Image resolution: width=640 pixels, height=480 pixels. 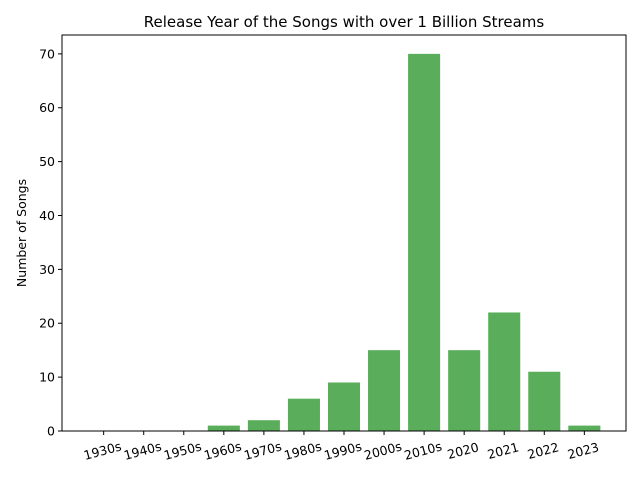 I want to click on y-tick-label: 60, so click(x=47, y=107).